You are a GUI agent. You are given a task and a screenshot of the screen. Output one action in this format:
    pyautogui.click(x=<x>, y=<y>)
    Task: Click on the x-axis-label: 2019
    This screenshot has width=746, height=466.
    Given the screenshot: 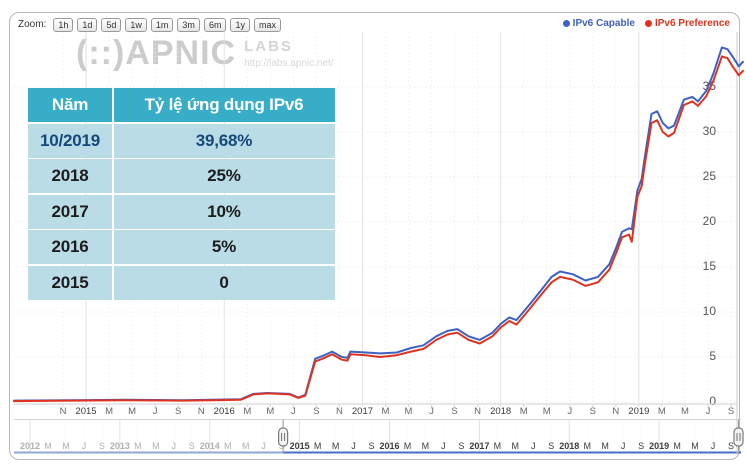 What is the action you would take?
    pyautogui.click(x=638, y=411)
    